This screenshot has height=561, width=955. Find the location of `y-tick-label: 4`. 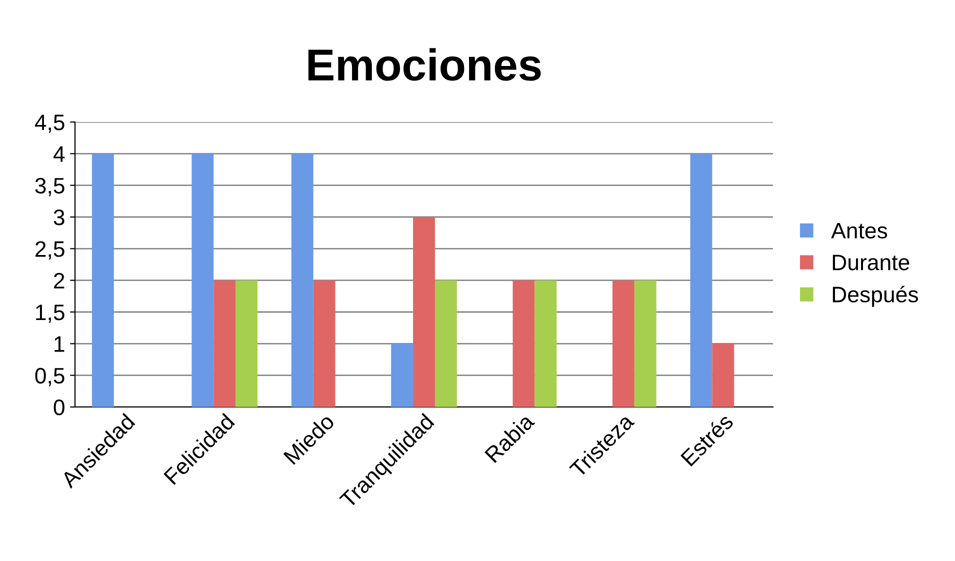

y-tick-label: 4 is located at coordinates (59, 154).